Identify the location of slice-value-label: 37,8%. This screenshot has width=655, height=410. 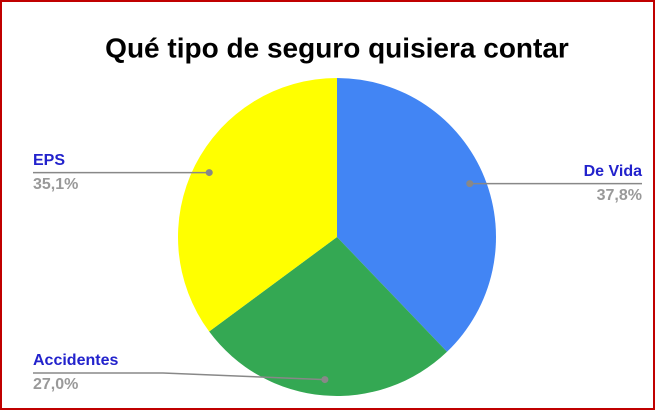
(619, 195).